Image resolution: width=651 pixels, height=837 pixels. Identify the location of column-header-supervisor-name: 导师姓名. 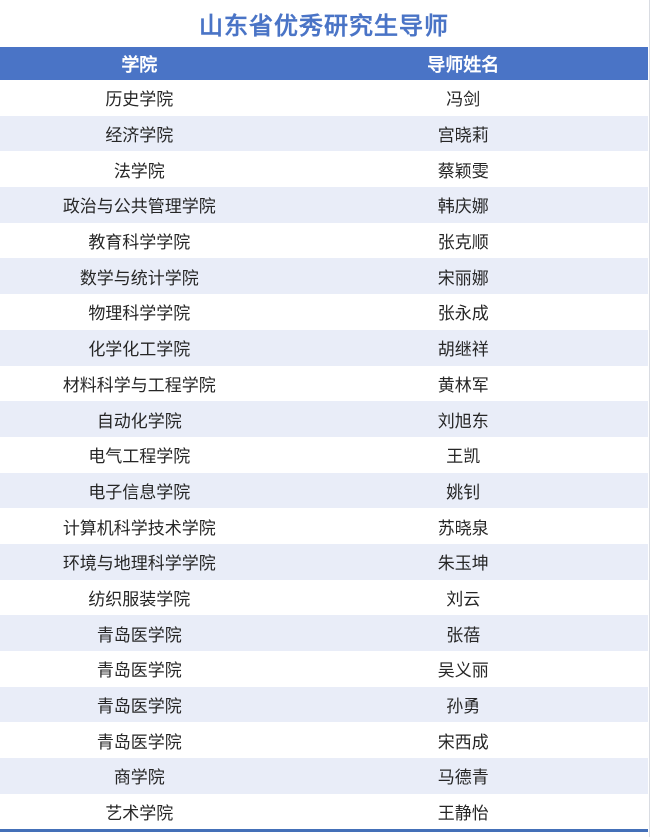
(463, 64).